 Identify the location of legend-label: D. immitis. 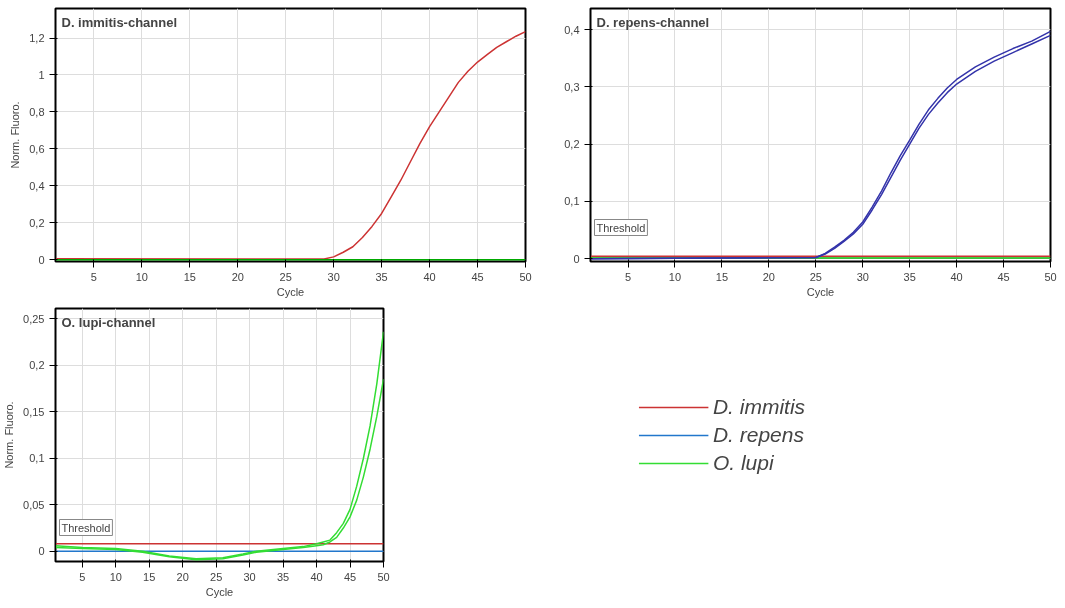
(759, 406).